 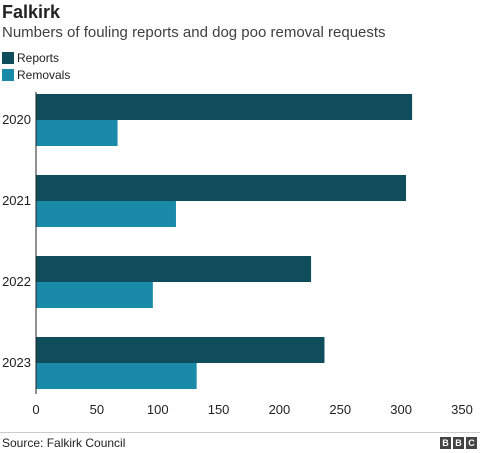 I want to click on legend: Reports Removals, so click(x=36, y=66).